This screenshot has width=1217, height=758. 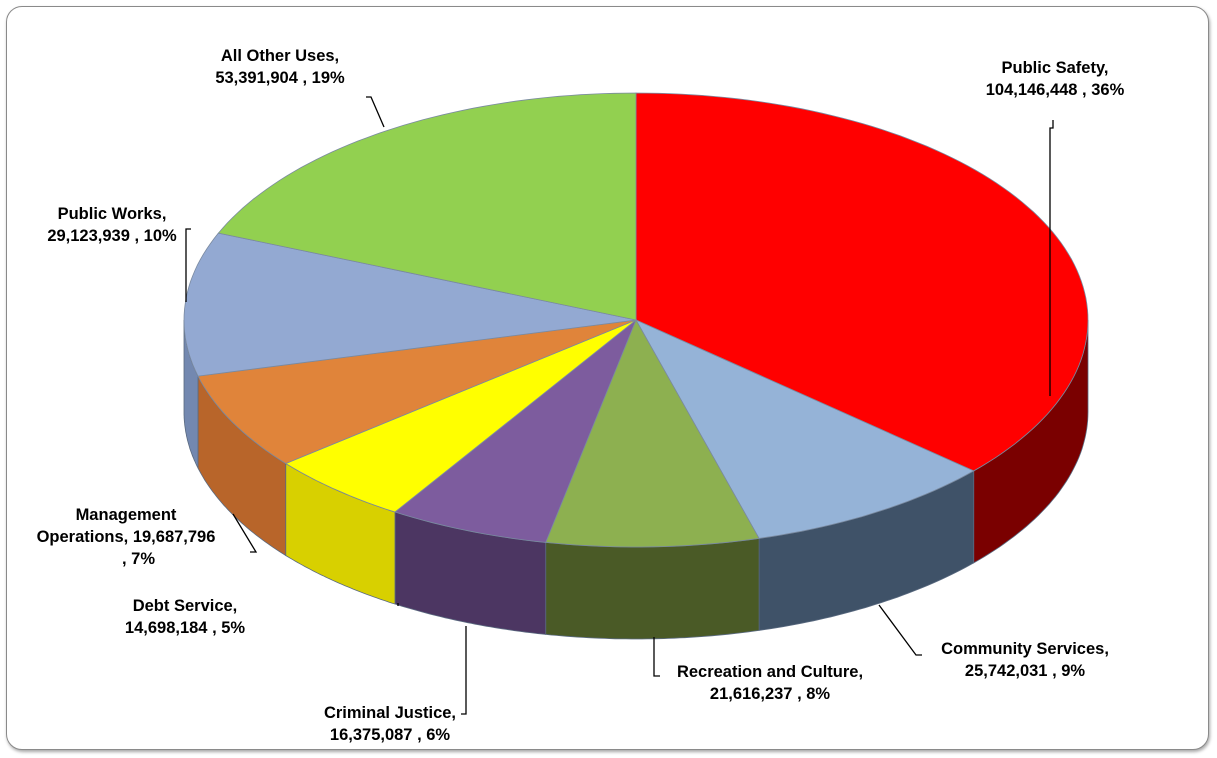 I want to click on label-public-safety-value: 104,146,448 , 36%, so click(x=1055, y=90).